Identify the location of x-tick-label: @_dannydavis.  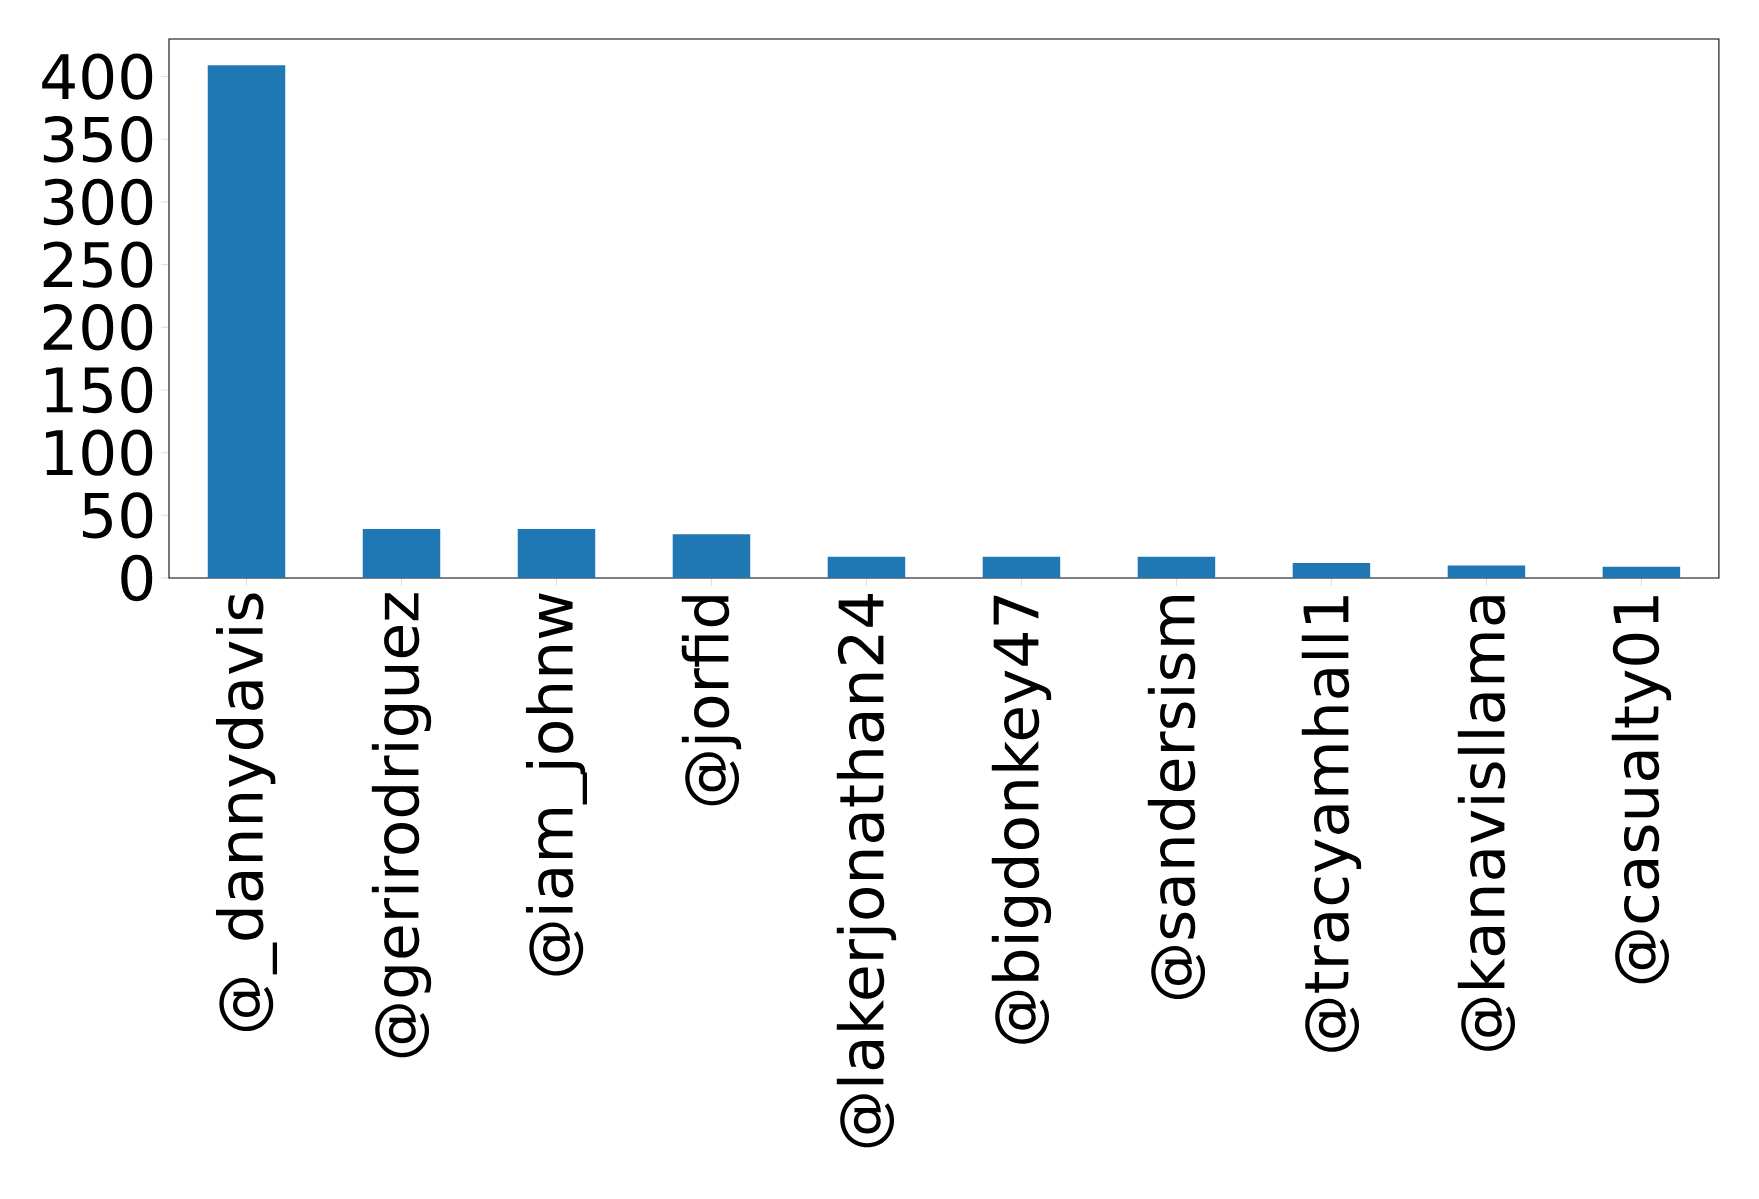
(246, 812).